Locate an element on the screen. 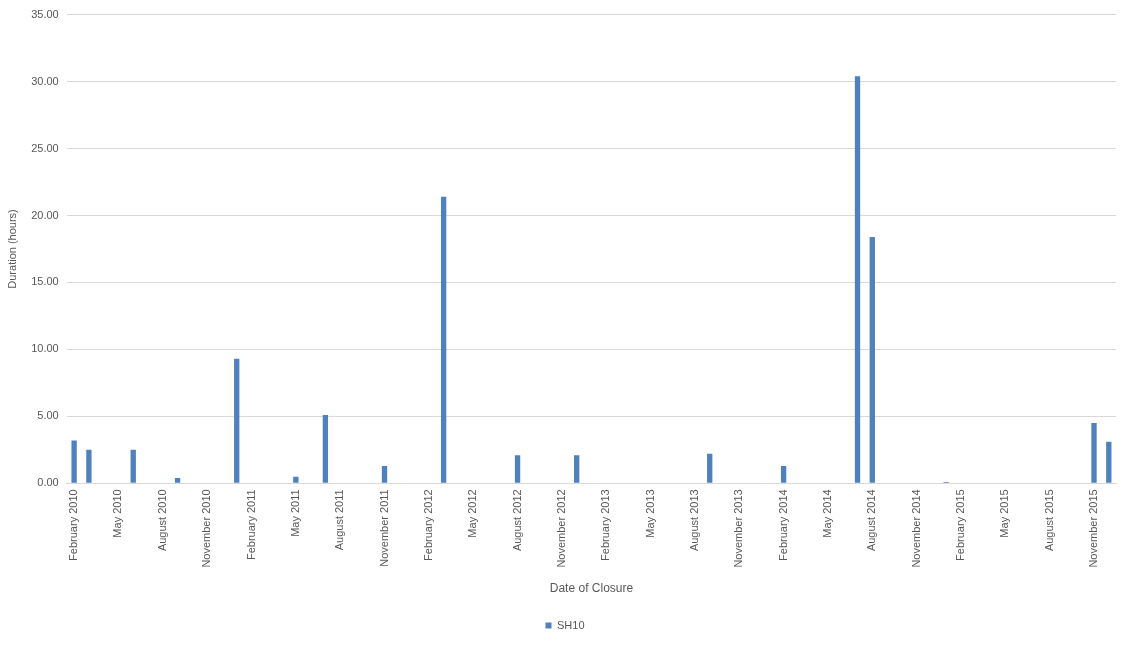  x-tick-label: November 2010 is located at coordinates (206, 528).